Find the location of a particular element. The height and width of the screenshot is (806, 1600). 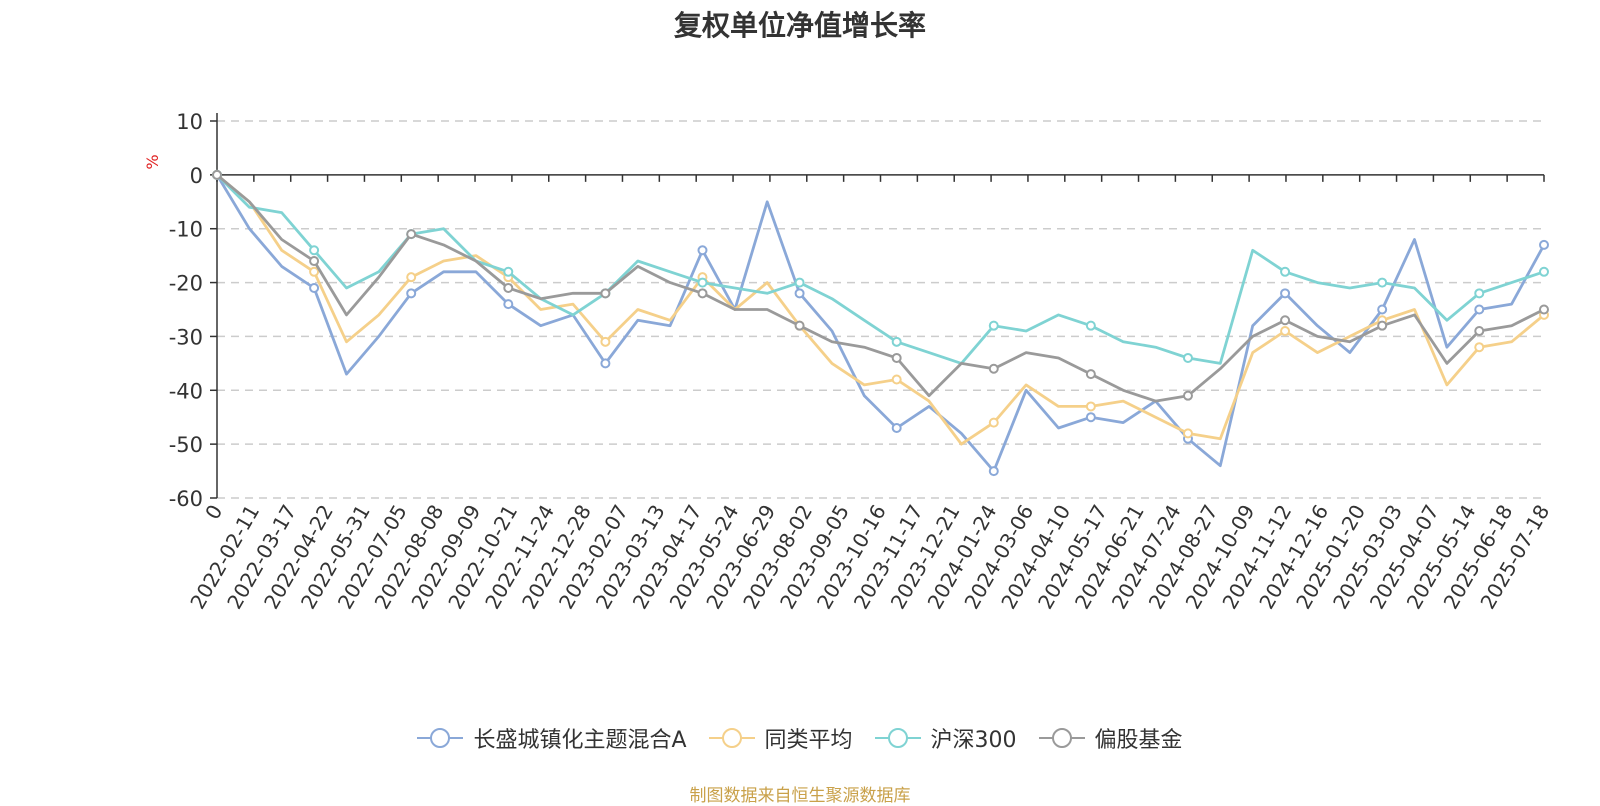

y-tick-label: -50 is located at coordinates (186, 445).